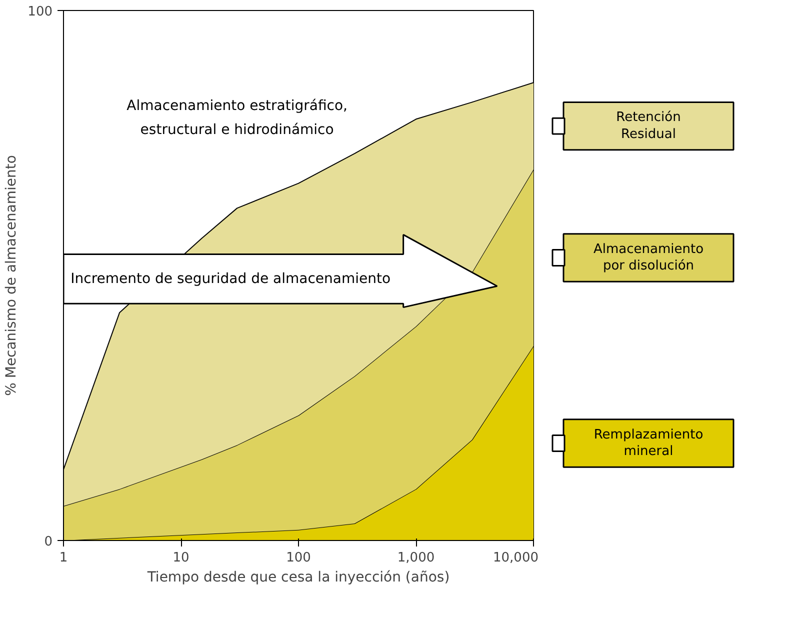 This screenshot has width=799, height=623. I want to click on x-axis-title: Tiempo desde que cesa la inyección (años), so click(298, 578).